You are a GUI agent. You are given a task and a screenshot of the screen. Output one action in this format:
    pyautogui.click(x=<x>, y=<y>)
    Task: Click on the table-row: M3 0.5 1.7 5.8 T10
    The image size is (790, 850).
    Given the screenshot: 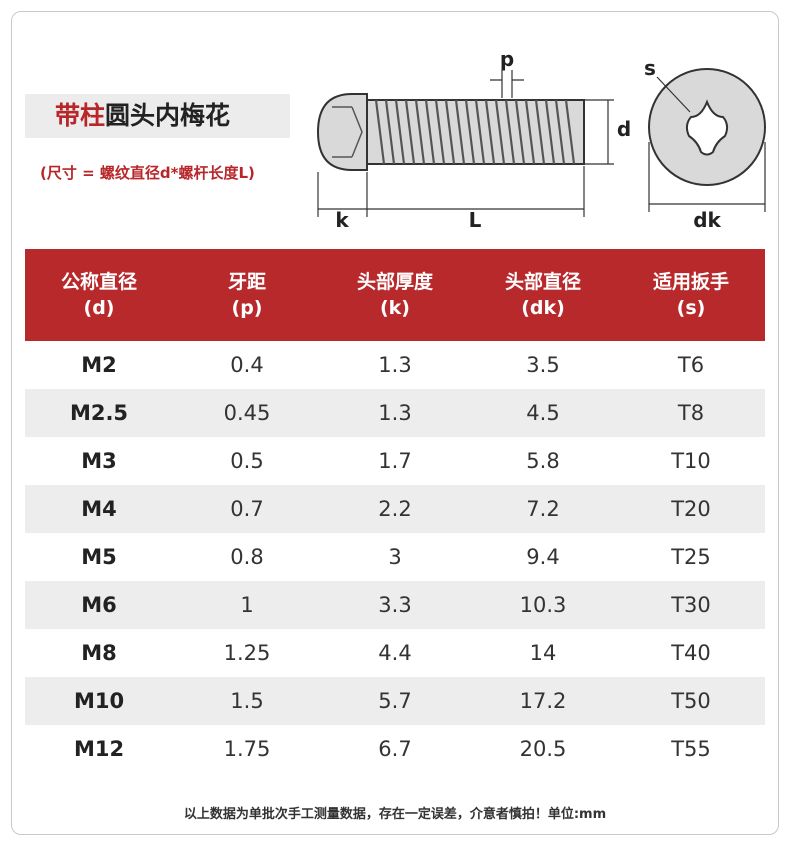 What is the action you would take?
    pyautogui.click(x=395, y=461)
    